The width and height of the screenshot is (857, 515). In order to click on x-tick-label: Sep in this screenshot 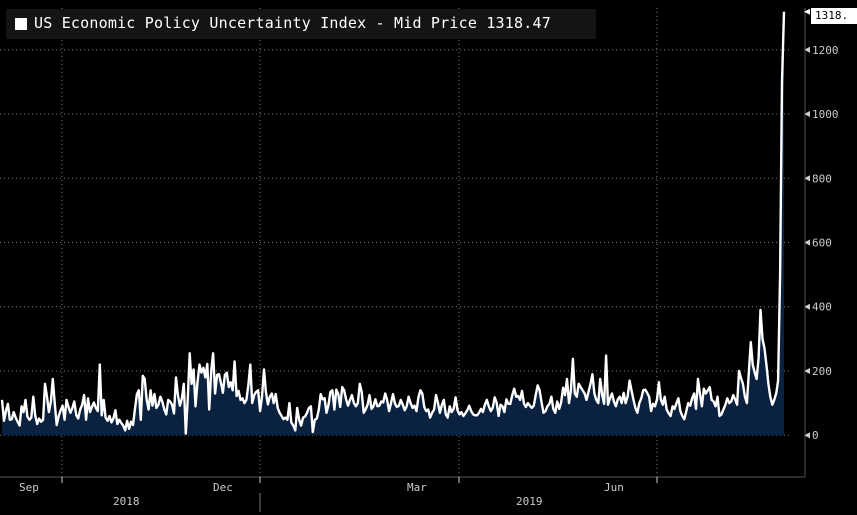, I will do `click(29, 487)`.